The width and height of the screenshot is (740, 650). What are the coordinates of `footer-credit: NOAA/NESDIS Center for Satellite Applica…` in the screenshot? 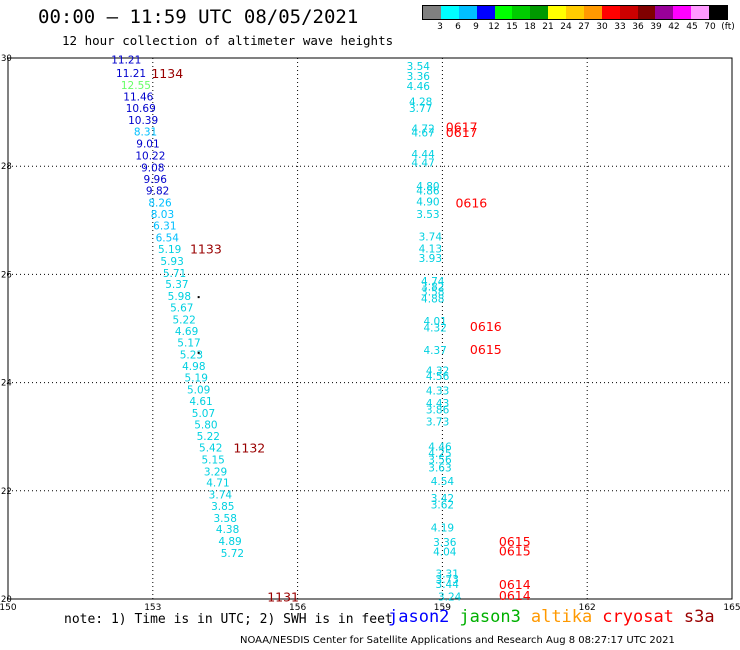 It's located at (457, 640).